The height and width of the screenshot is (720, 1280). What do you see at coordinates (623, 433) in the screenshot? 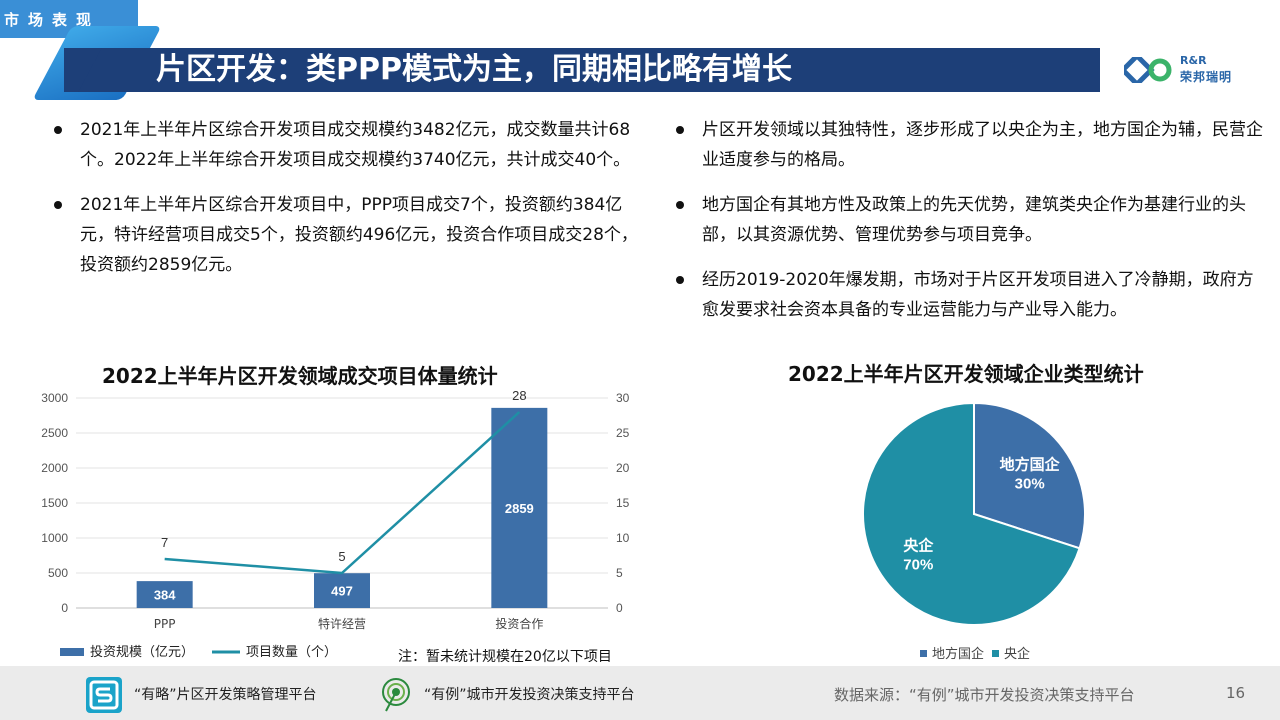
I see `y-right-tick-label: 25` at bounding box center [623, 433].